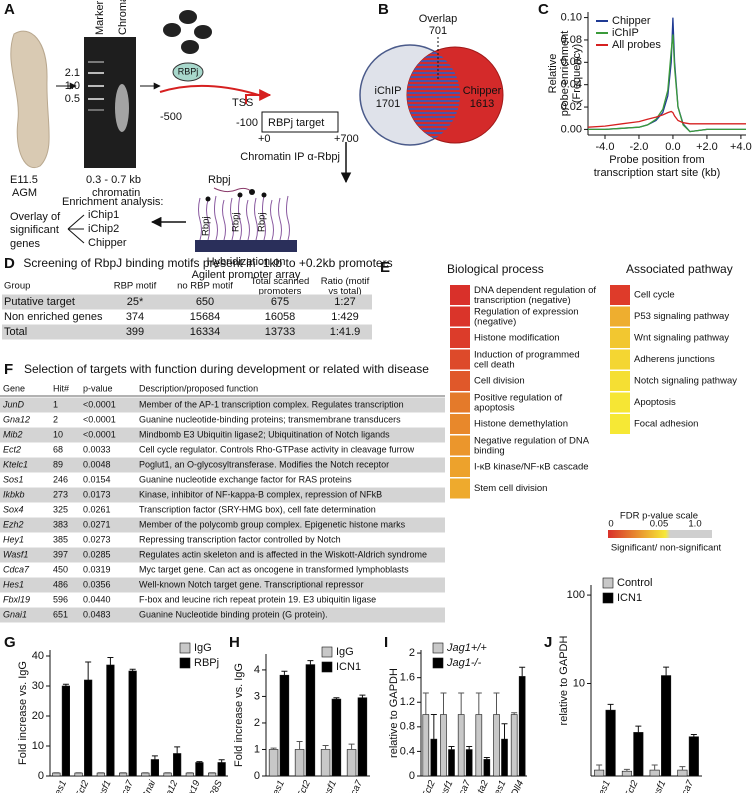  Describe the element at coordinates (203, 648) in the screenshot. I see `legend-label: IgG` at that location.